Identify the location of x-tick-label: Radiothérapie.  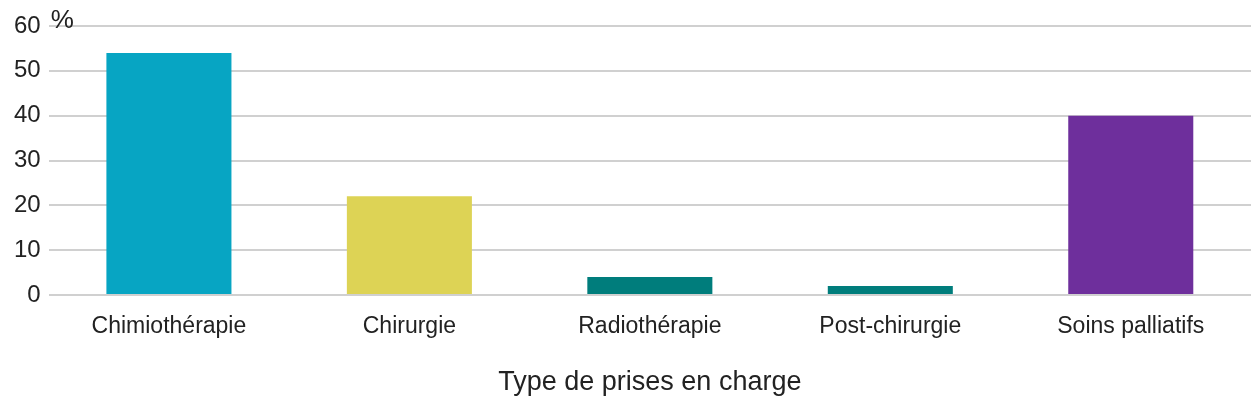
(650, 325).